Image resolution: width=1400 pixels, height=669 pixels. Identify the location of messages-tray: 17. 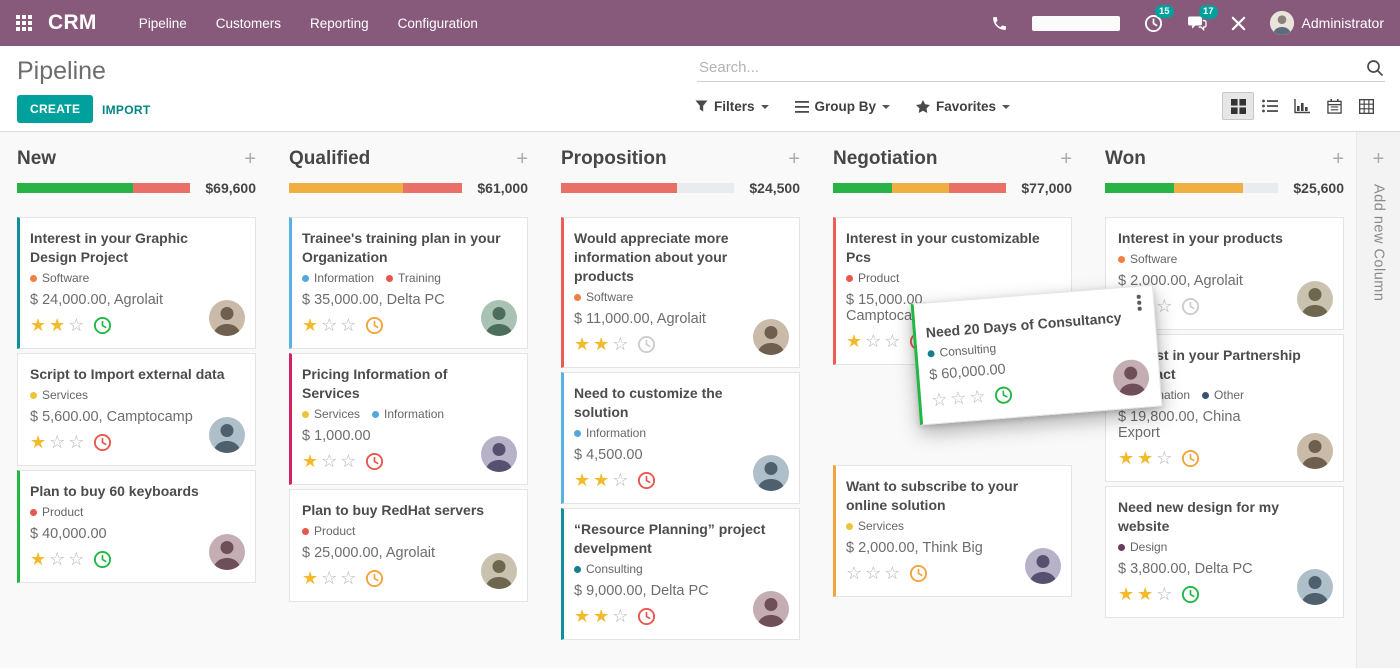
(1202, 18).